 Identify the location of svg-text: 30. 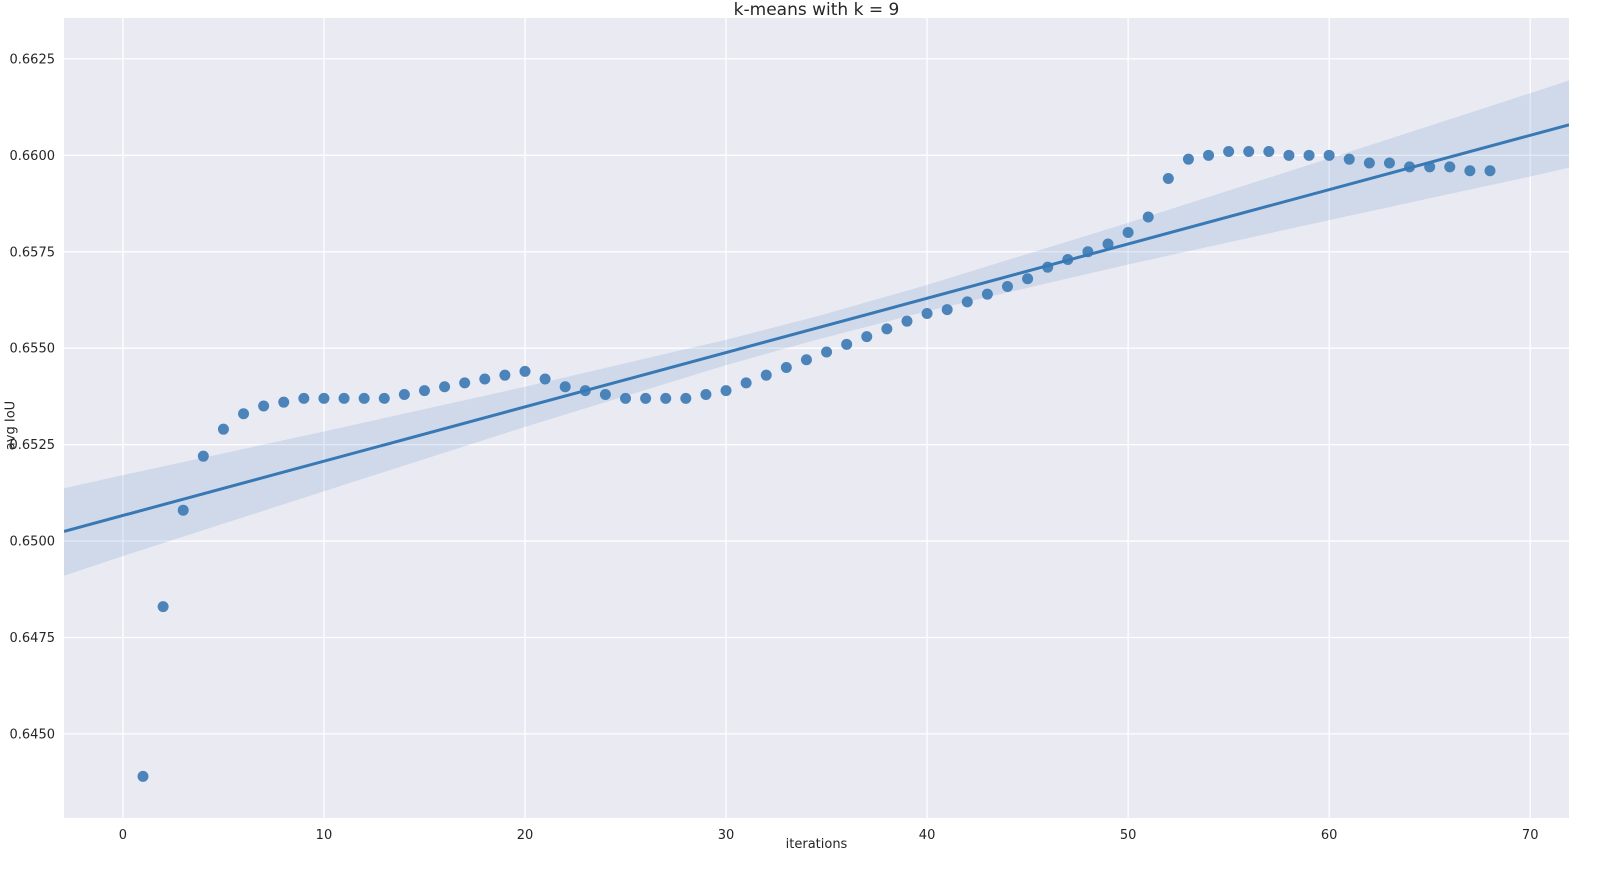
(726, 835).